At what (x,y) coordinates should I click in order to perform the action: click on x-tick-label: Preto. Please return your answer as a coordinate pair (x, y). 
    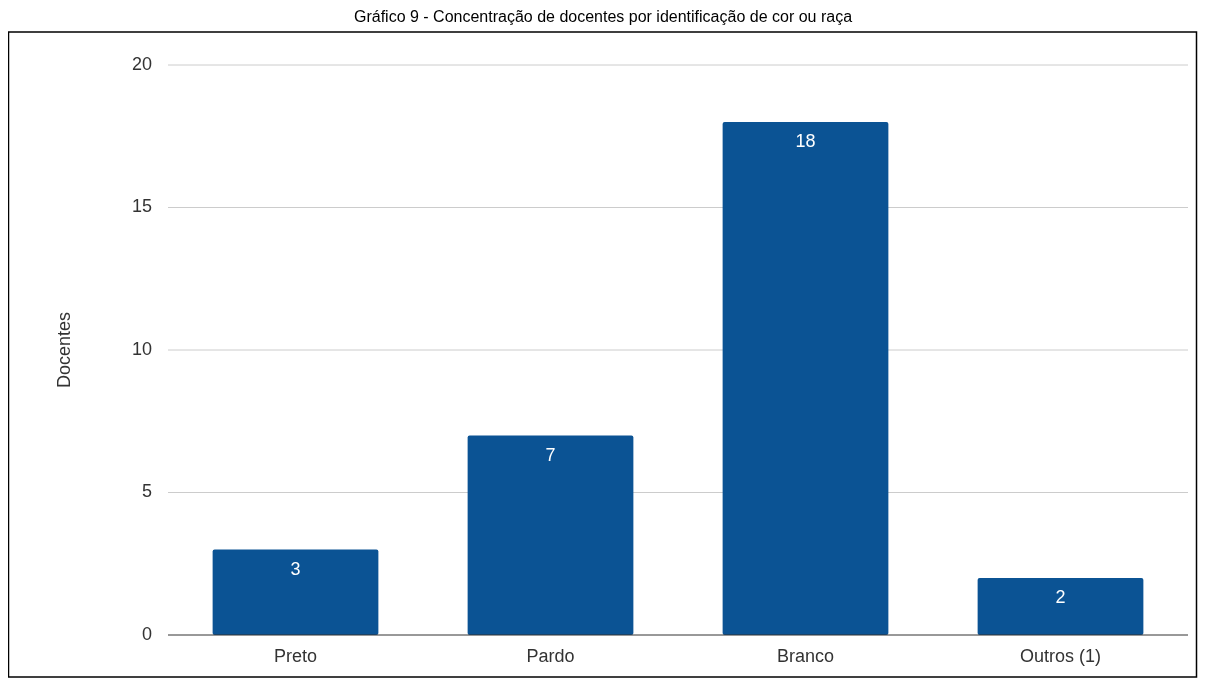
    Looking at the image, I should click on (295, 656).